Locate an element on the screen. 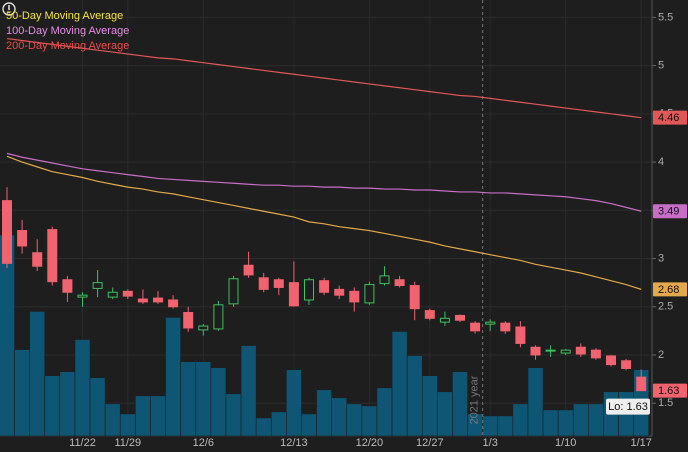 The height and width of the screenshot is (452, 688). price-tag-label: 3.49 is located at coordinates (668, 212).